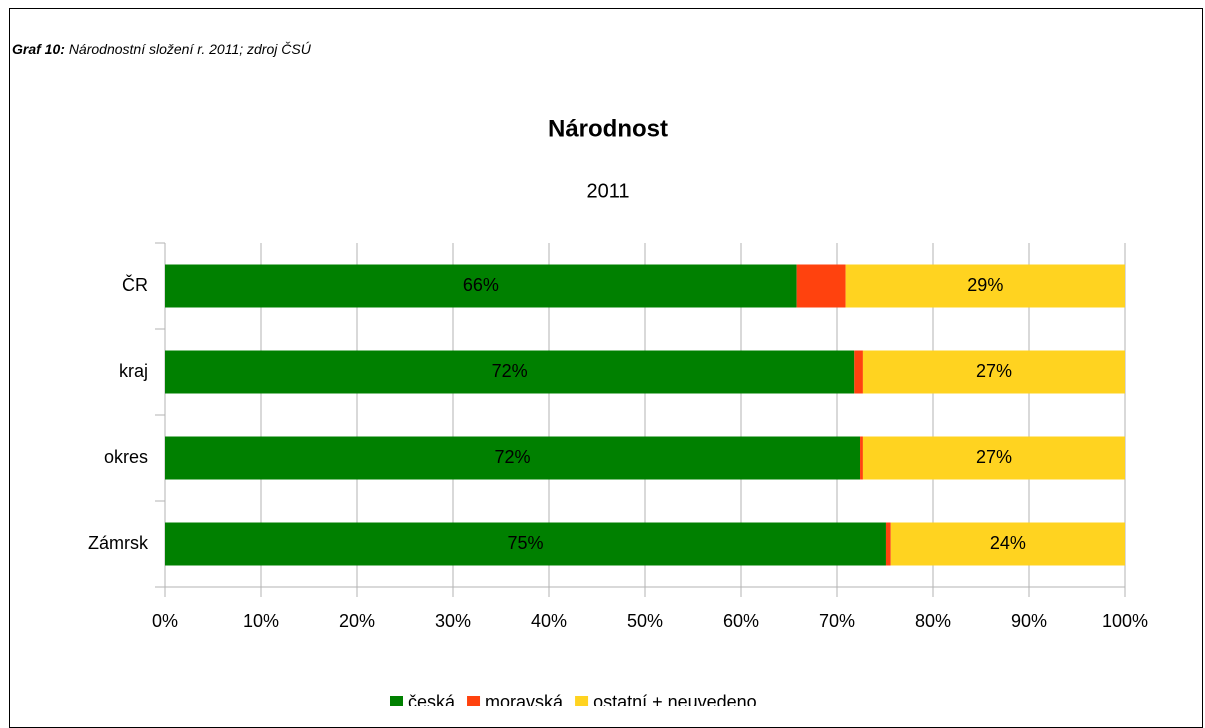 This screenshot has height=728, width=1205. I want to click on caption-text: Národnostní složení r. 2011; zdroj ČSÚ, so click(189, 49).